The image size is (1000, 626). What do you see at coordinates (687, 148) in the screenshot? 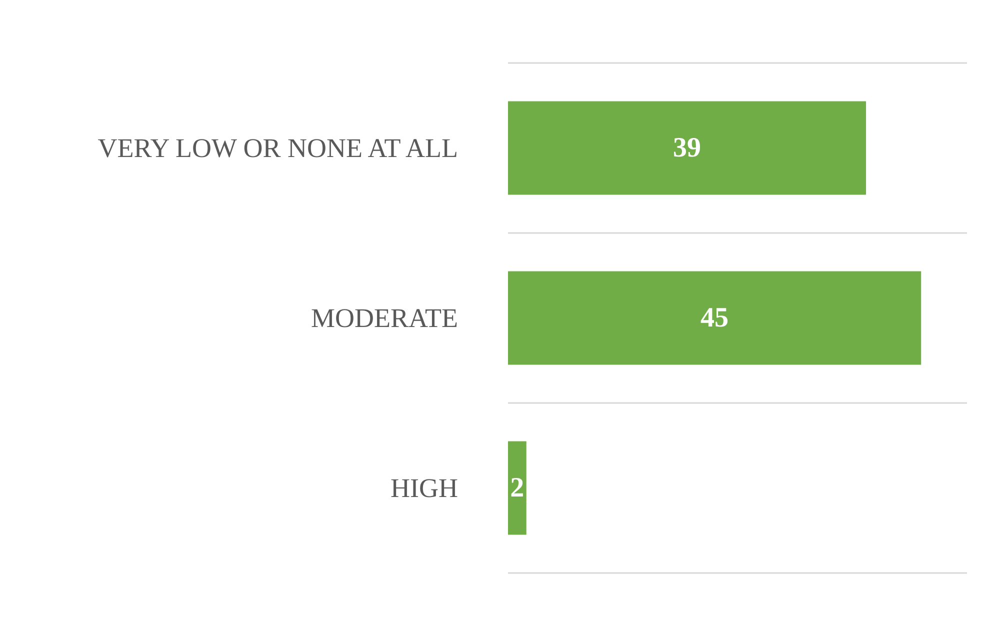
I see `data-label: 39` at bounding box center [687, 148].